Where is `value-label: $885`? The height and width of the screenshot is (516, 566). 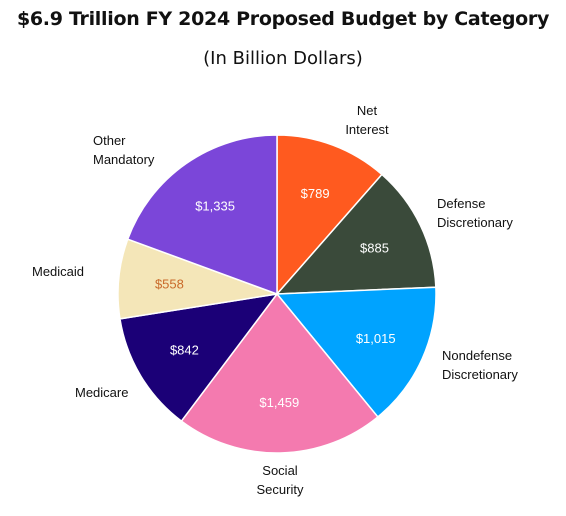
value-label: $885 is located at coordinates (374, 247).